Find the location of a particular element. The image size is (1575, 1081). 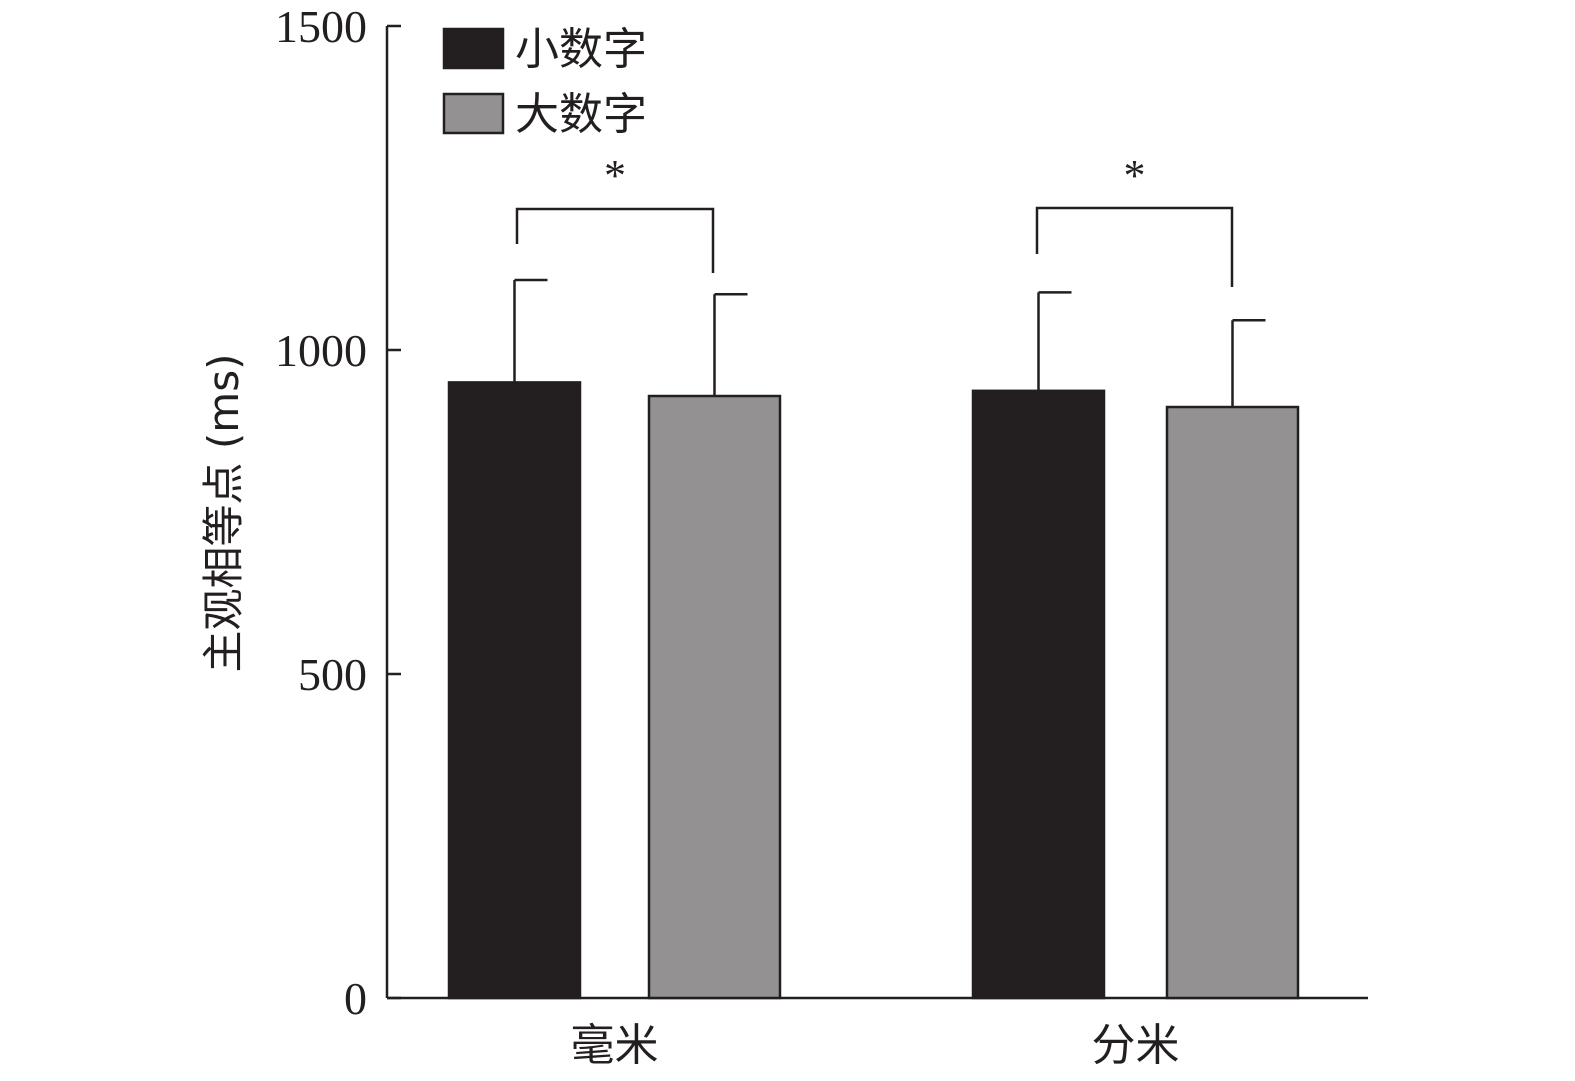

x-category-label: 分米 is located at coordinates (1136, 1045).